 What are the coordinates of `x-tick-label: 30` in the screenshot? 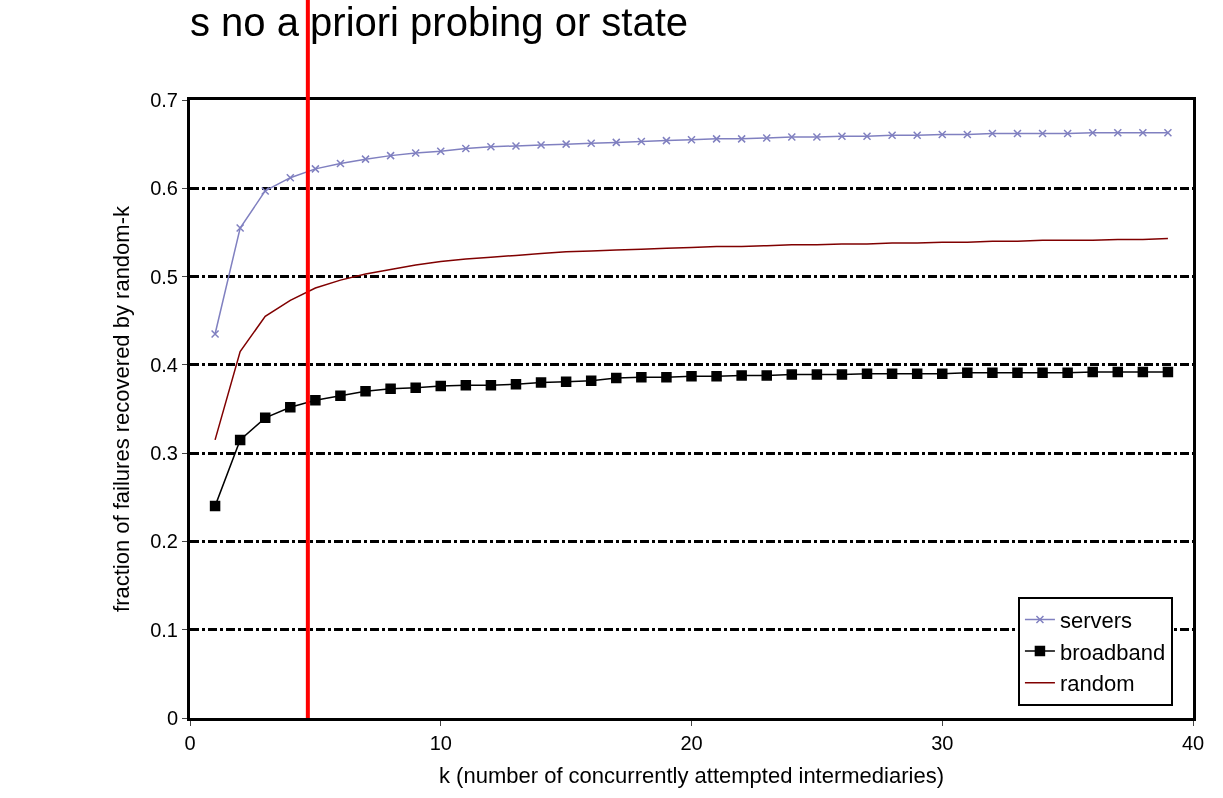 It's located at (942, 743).